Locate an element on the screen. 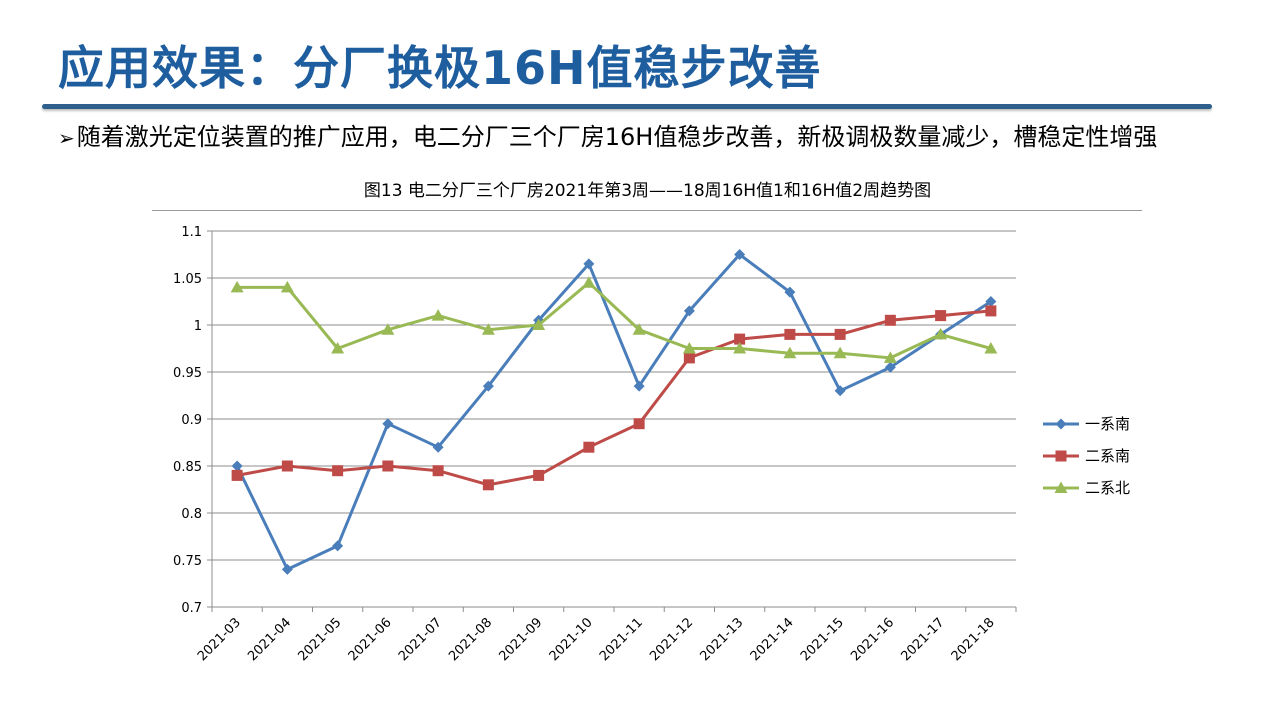  y-tick-label: 0.9 is located at coordinates (191, 420).